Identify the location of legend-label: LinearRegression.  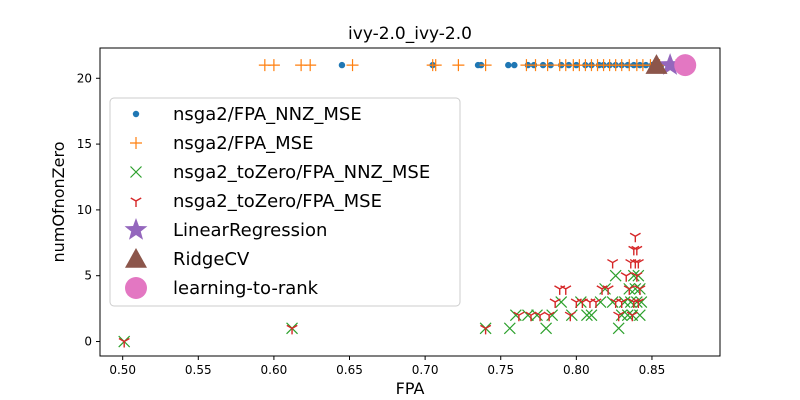
(250, 230).